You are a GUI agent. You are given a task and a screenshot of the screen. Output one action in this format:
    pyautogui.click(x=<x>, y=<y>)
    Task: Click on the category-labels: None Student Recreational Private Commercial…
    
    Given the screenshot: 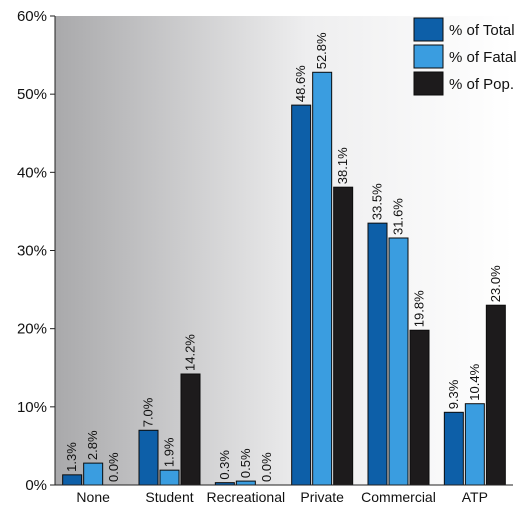 What is the action you would take?
    pyautogui.click(x=282, y=497)
    